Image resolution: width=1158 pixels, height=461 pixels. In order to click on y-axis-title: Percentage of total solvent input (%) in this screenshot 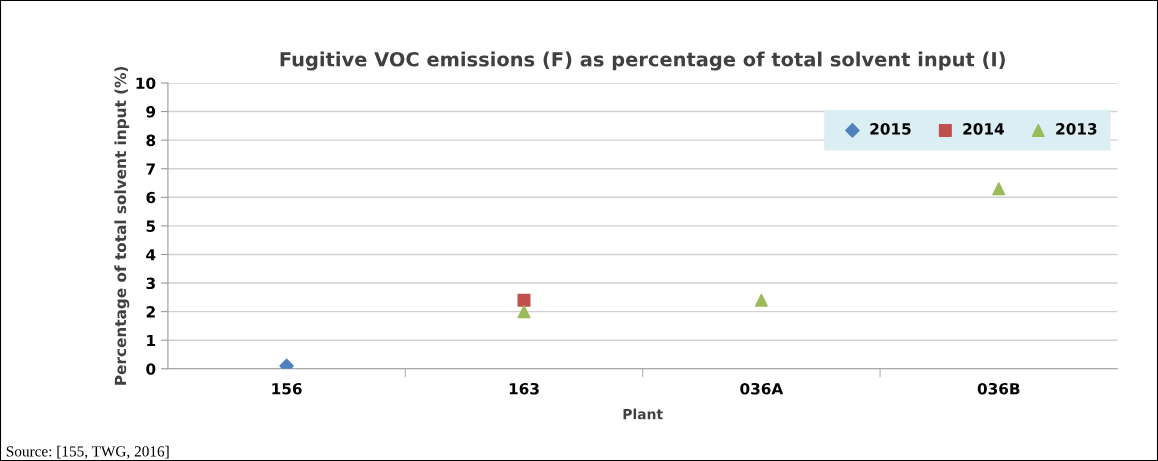, I will do `click(122, 225)`.